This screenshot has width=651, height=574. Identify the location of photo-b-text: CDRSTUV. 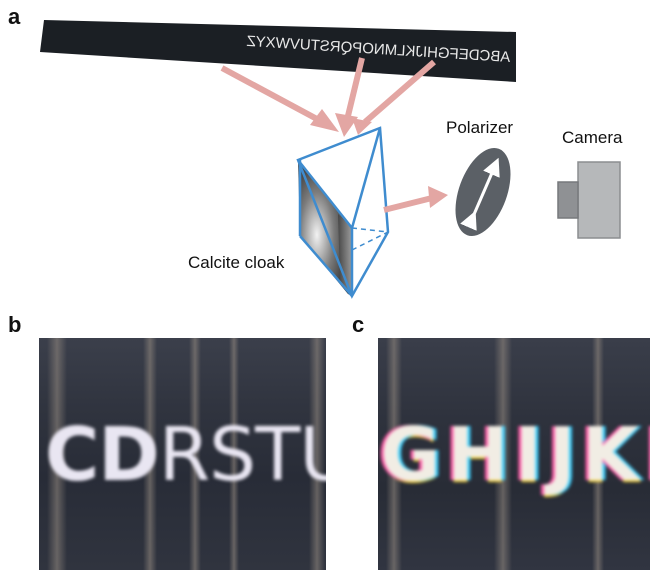
(185, 455).